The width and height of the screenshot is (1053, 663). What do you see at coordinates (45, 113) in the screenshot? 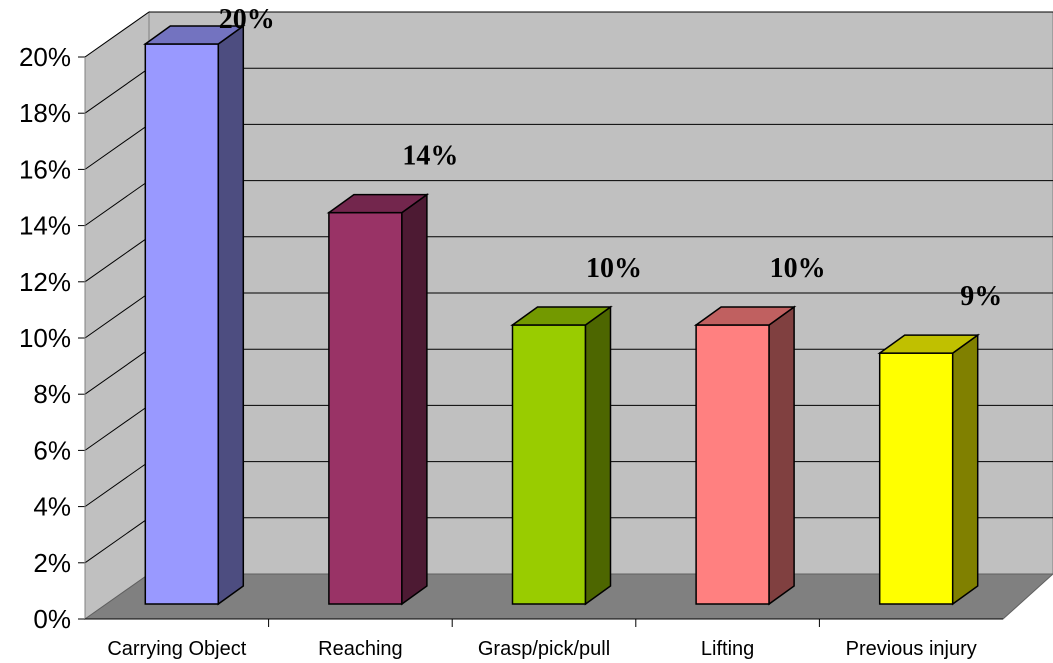
I see `y-tick-label: 18%` at bounding box center [45, 113].